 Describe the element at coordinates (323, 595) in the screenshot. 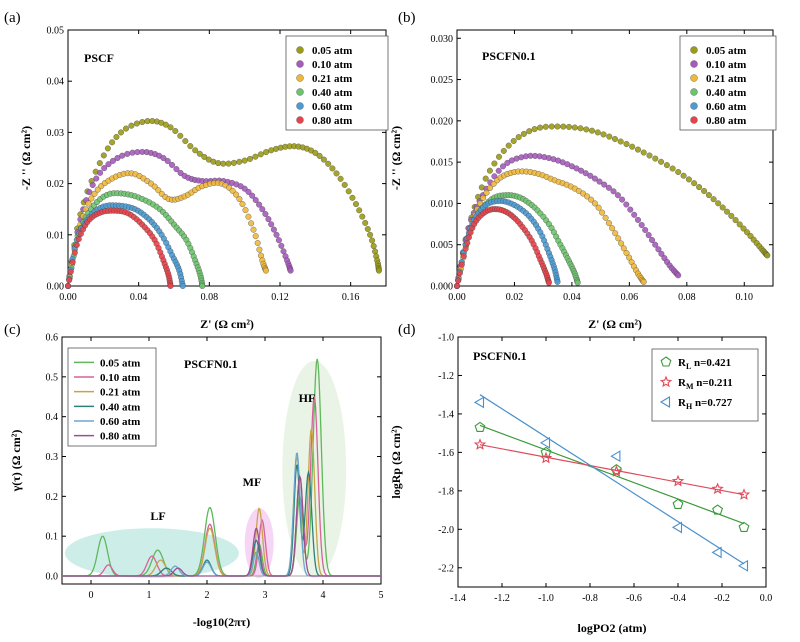

I see `x-tick-label: 4` at that location.